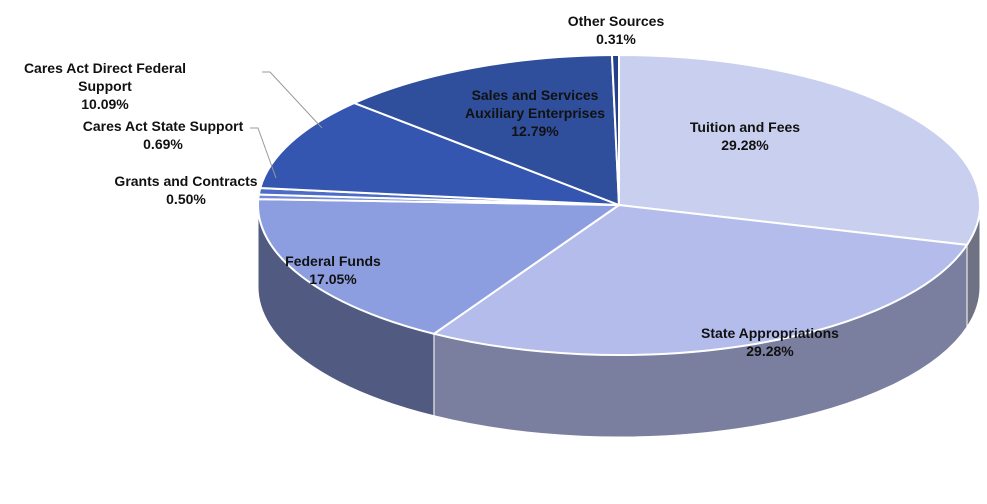 The height and width of the screenshot is (504, 987). Describe the element at coordinates (440, 266) in the screenshot. I see `slice-federal-funds` at that location.